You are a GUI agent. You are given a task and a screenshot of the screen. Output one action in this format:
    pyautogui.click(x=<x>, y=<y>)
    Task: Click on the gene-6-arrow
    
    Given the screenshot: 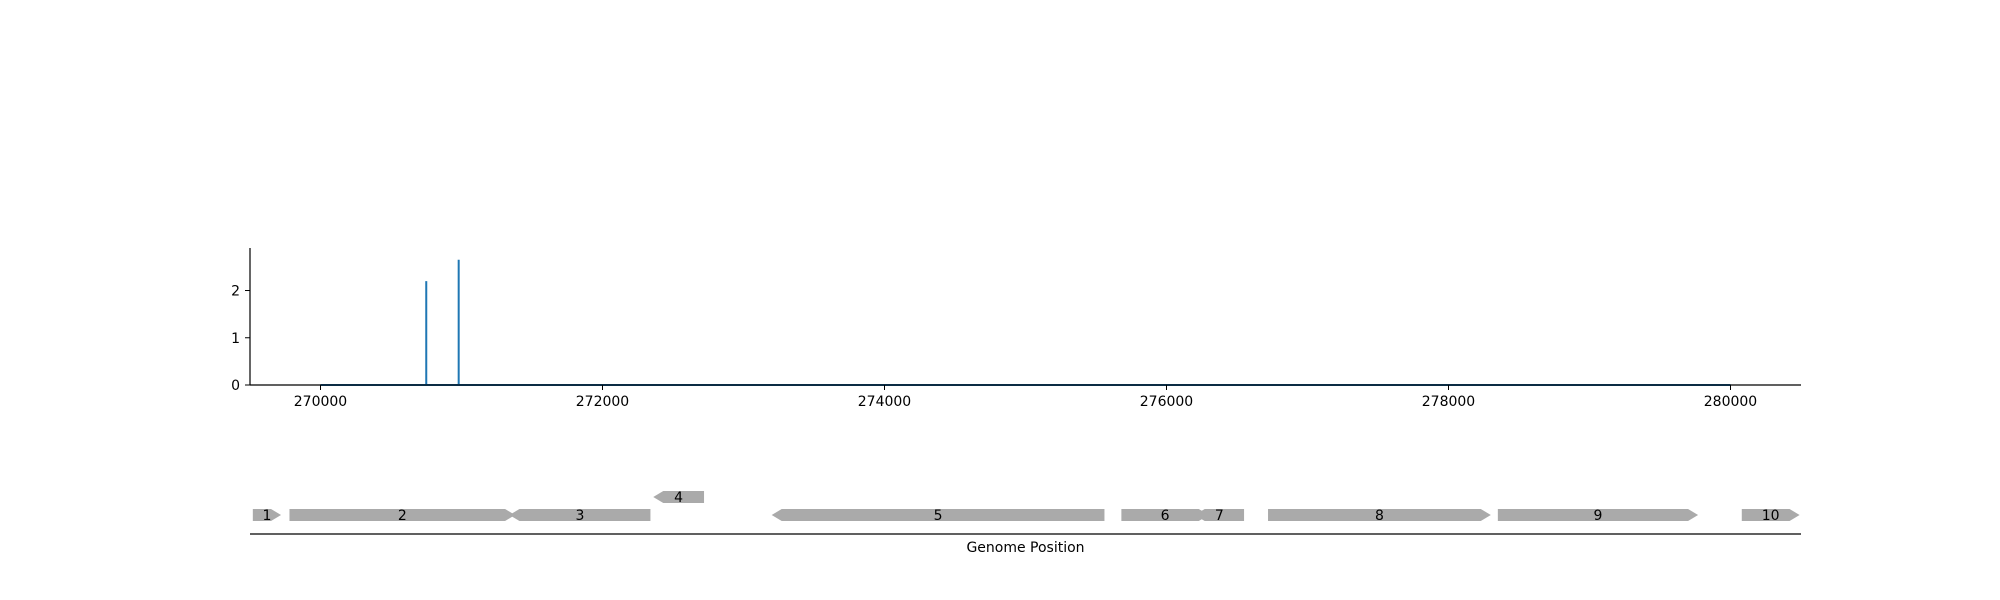 What is the action you would take?
    pyautogui.click(x=1165, y=515)
    